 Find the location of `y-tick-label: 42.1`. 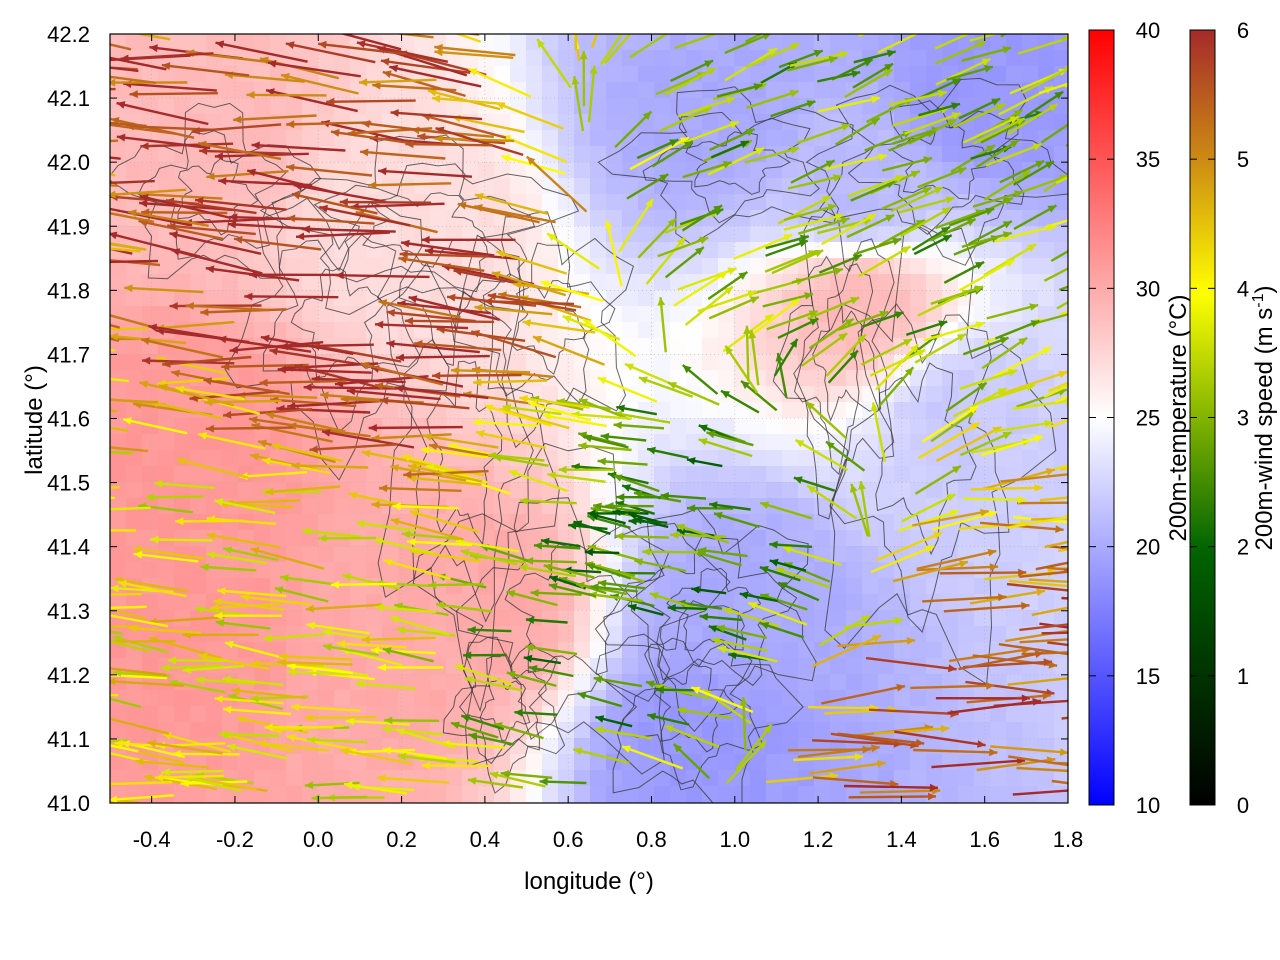

y-tick-label: 42.1 is located at coordinates (68, 98).